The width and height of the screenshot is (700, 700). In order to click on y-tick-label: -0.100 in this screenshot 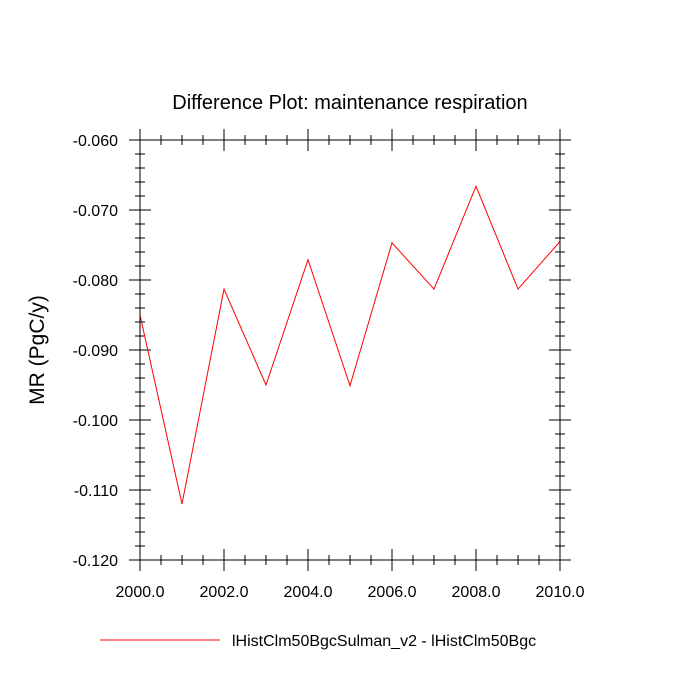, I will do `click(95, 421)`.